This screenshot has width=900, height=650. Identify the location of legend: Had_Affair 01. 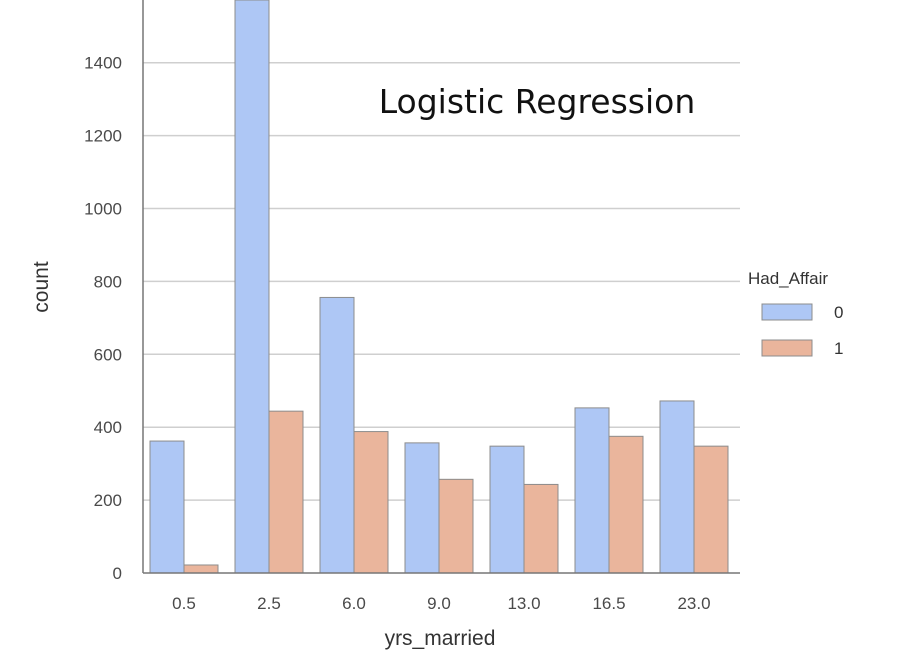
(795, 313).